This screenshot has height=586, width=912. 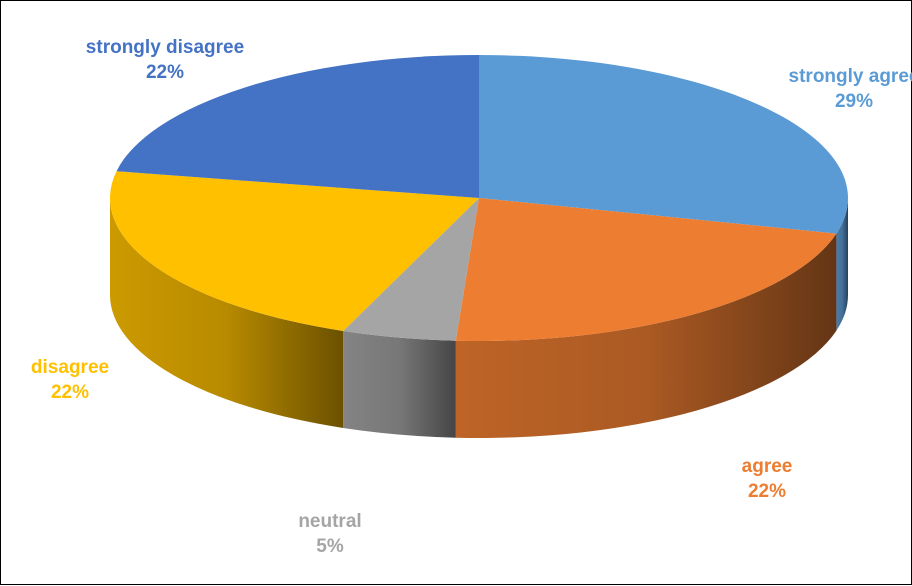 What do you see at coordinates (767, 491) in the screenshot?
I see `label-agree-value: 22%` at bounding box center [767, 491].